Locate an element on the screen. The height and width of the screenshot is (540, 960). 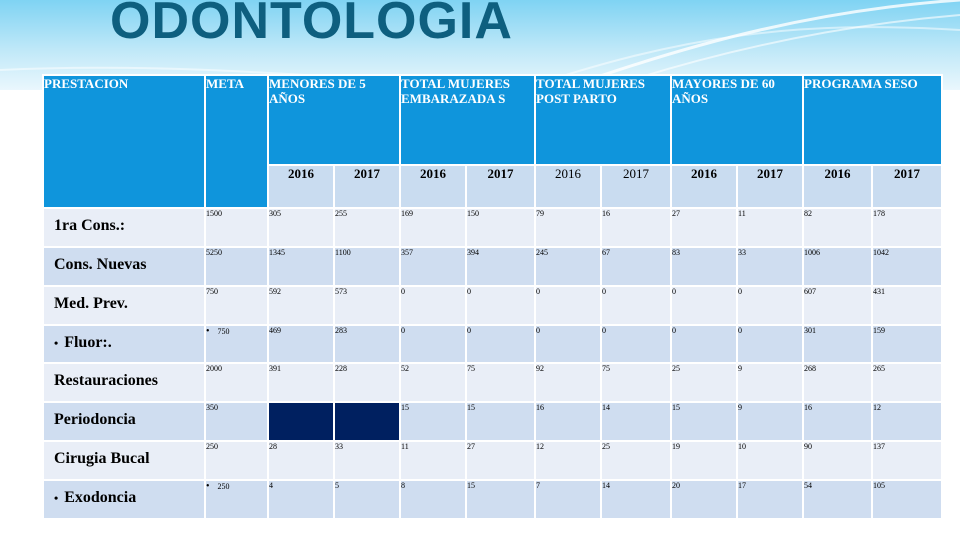
value-cell: 9 is located at coordinates (770, 422).